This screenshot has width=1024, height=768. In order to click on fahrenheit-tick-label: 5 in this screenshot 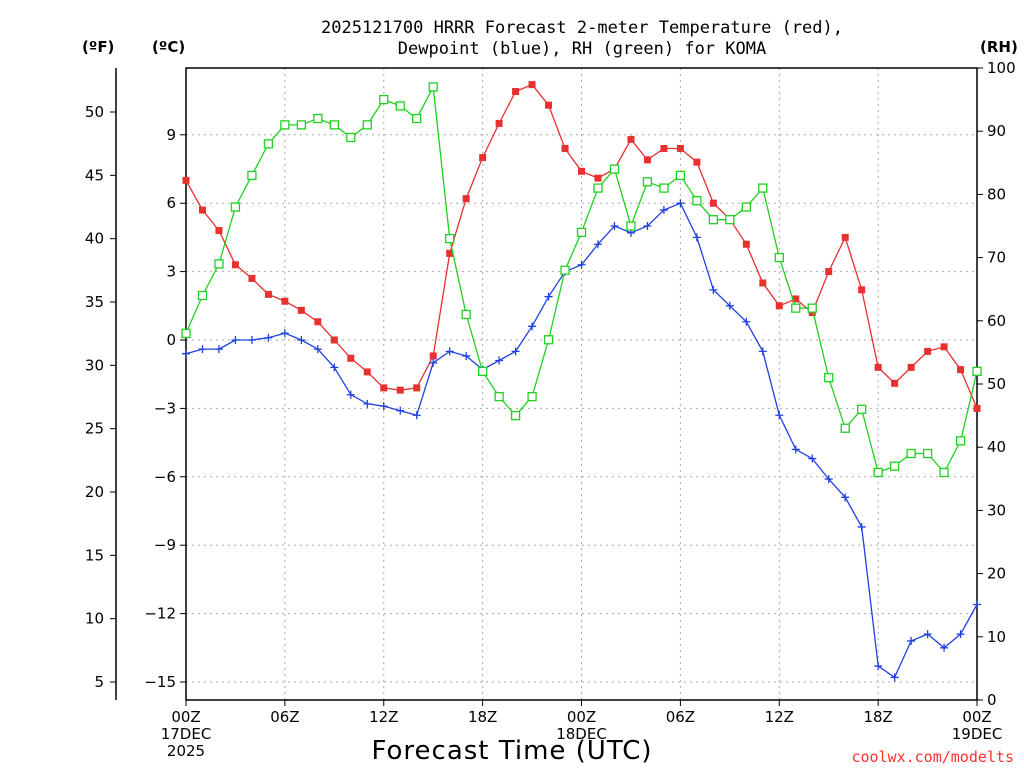, I will do `click(99, 682)`.